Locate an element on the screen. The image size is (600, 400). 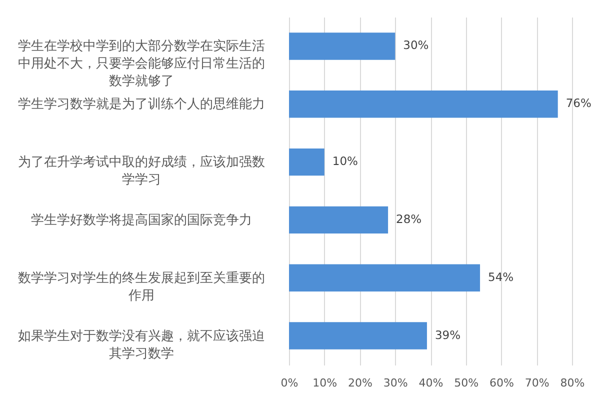
x-tick-label: 30% is located at coordinates (395, 383).